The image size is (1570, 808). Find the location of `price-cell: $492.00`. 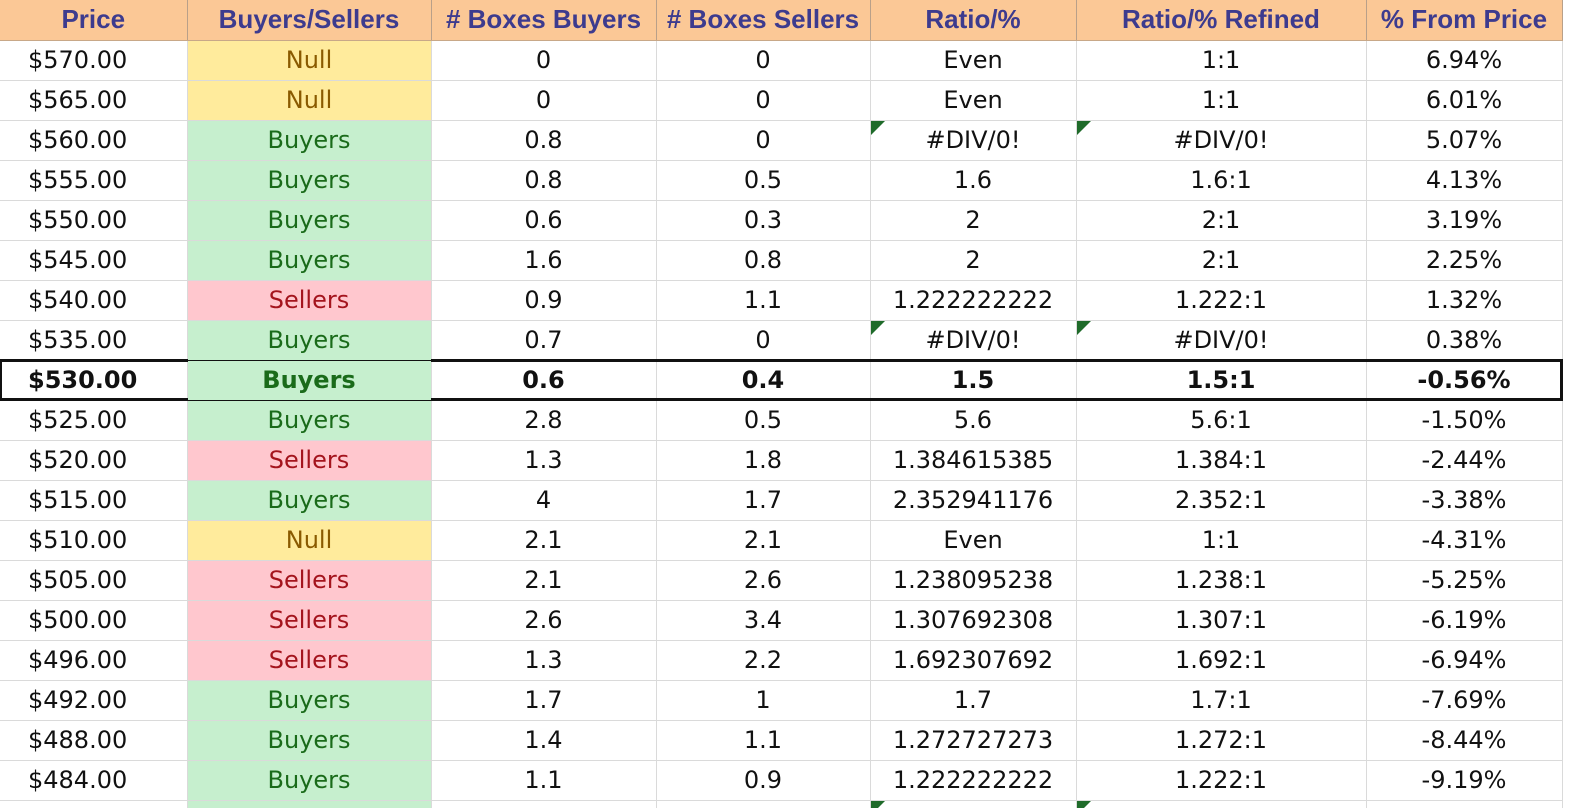

price-cell: $492.00 is located at coordinates (94, 700).